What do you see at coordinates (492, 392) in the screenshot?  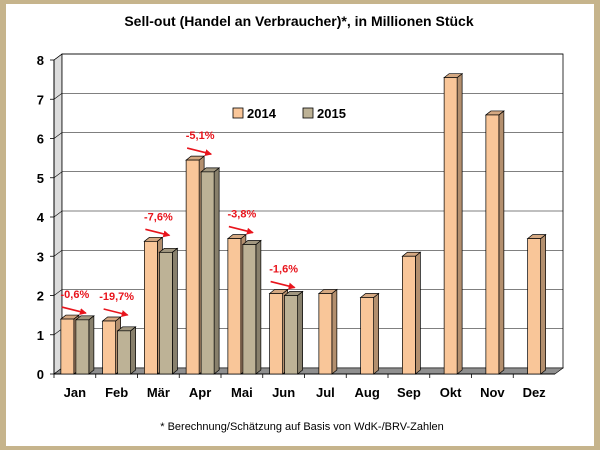 I see `x-tick-label: Nov` at bounding box center [492, 392].